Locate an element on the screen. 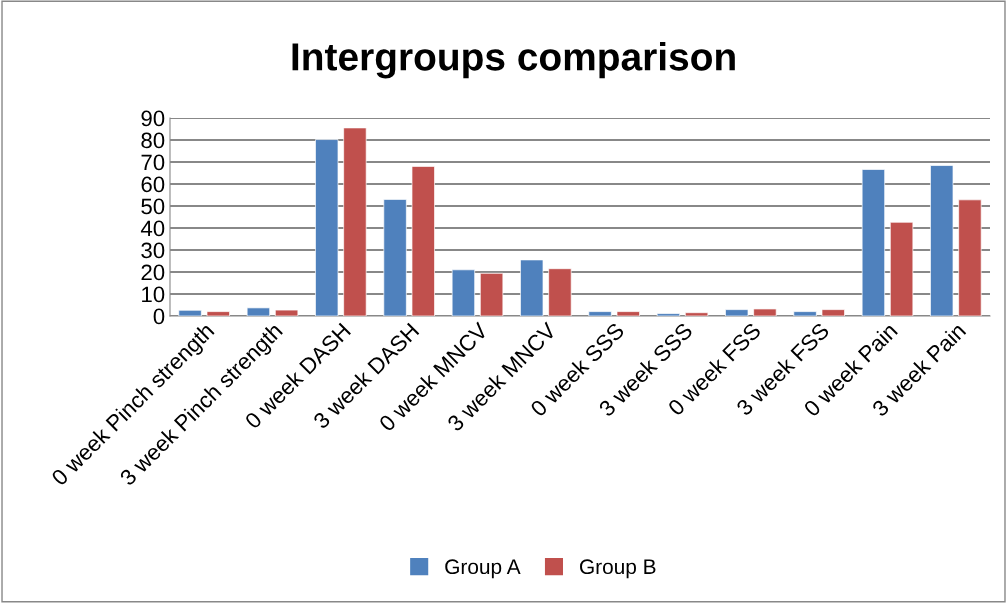  y-tick-label: 80 is located at coordinates (153, 140).